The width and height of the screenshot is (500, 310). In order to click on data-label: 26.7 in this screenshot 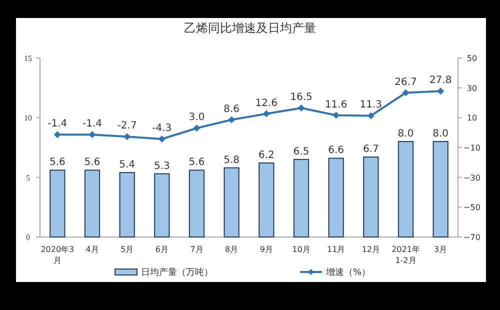, I will do `click(405, 82)`.